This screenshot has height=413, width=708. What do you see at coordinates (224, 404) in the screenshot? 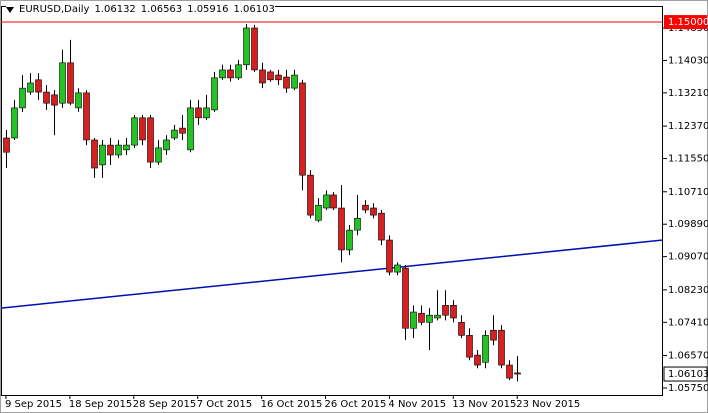
I see `x-tick-label: 7 Oct 2015` at bounding box center [224, 404].